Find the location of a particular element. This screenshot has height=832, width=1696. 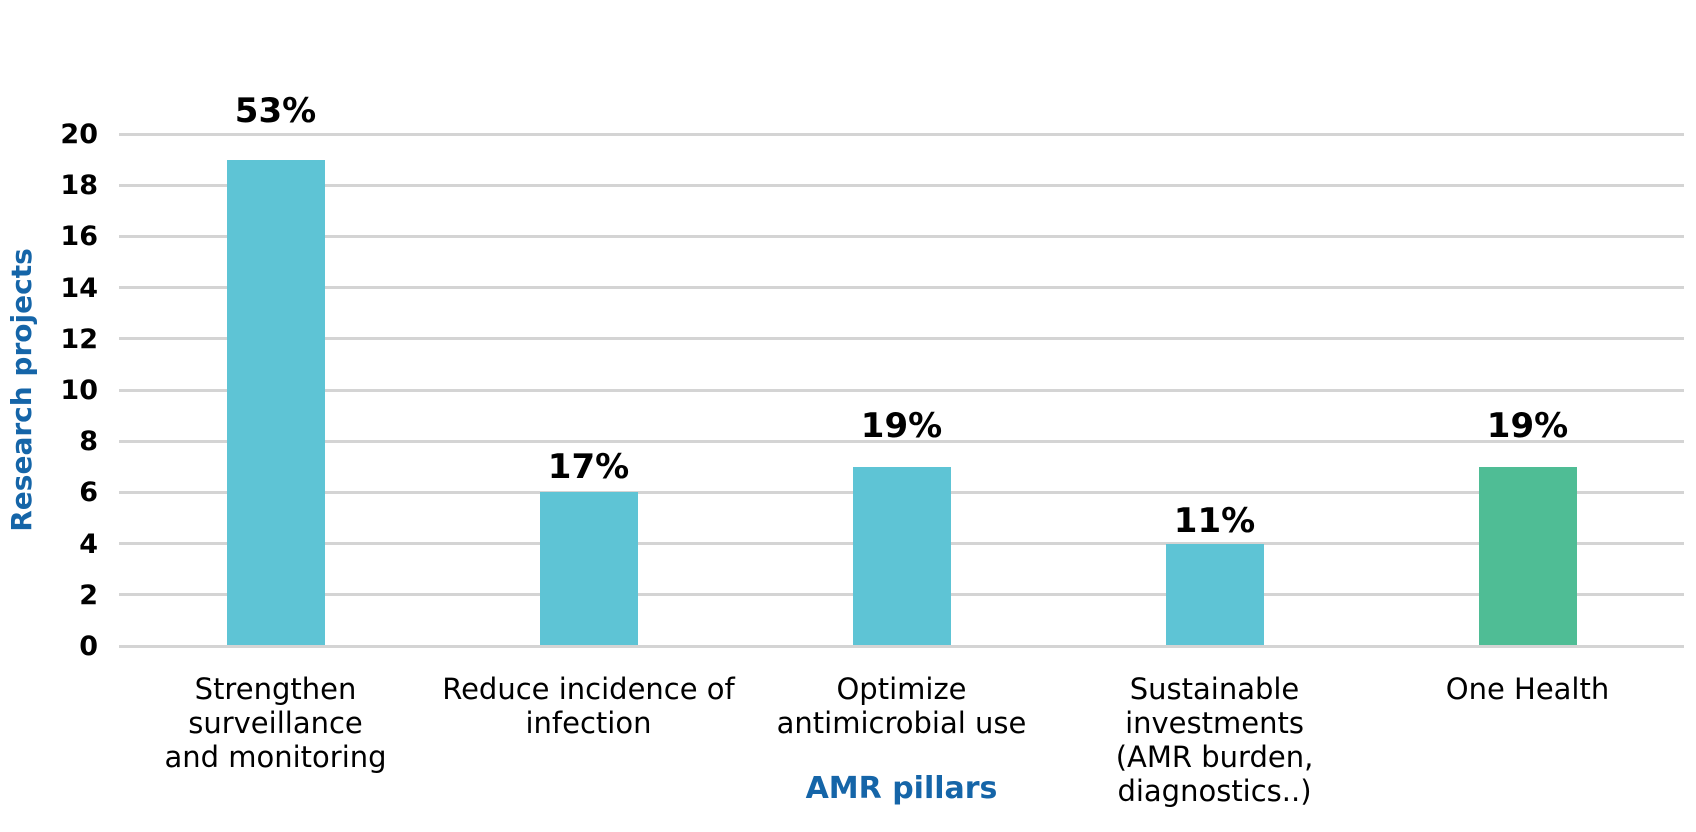

category-label-line: (AMR burden, is located at coordinates (1214, 757).